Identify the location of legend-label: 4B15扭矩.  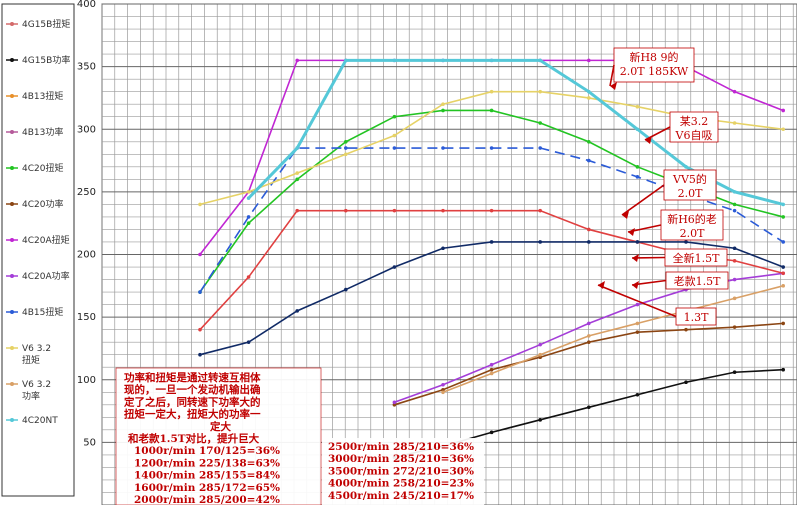
(42, 312).